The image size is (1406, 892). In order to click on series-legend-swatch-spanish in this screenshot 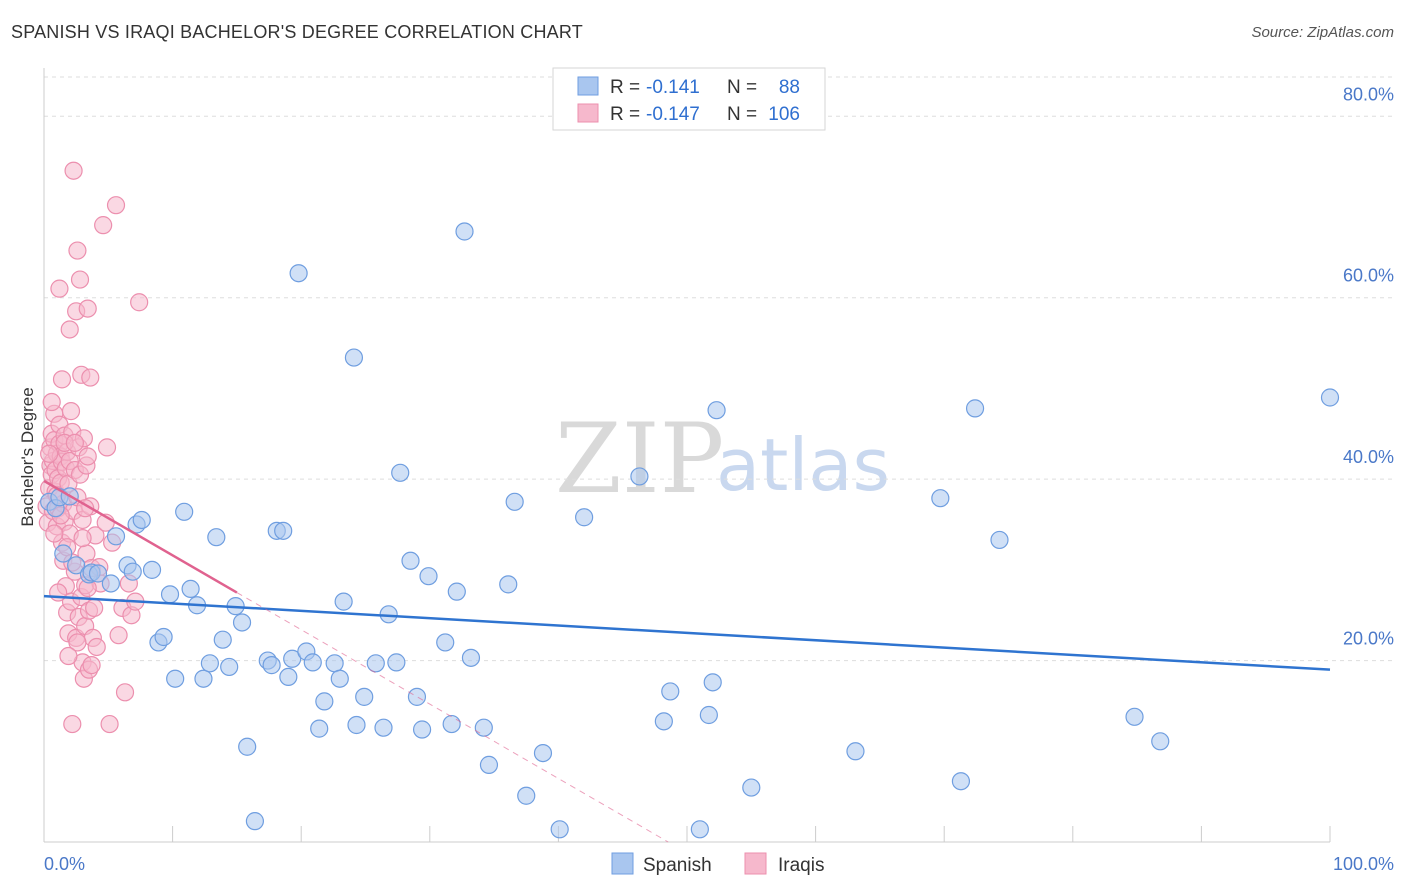, I will do `click(622, 863)`.